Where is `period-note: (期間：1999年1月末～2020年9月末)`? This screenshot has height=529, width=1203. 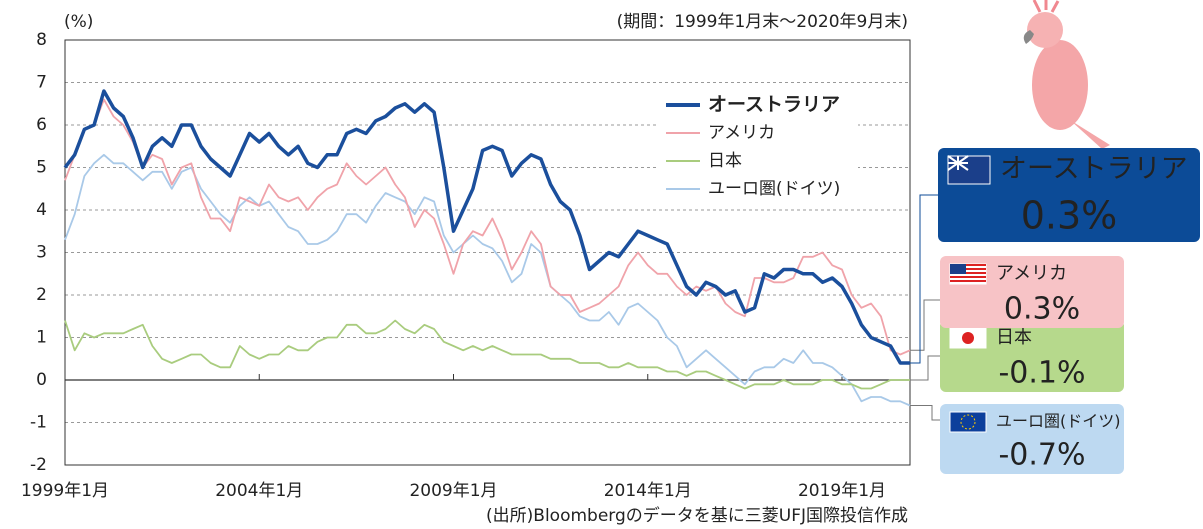
period-note: (期間：1999年1月末～2020年9月末) is located at coordinates (762, 22).